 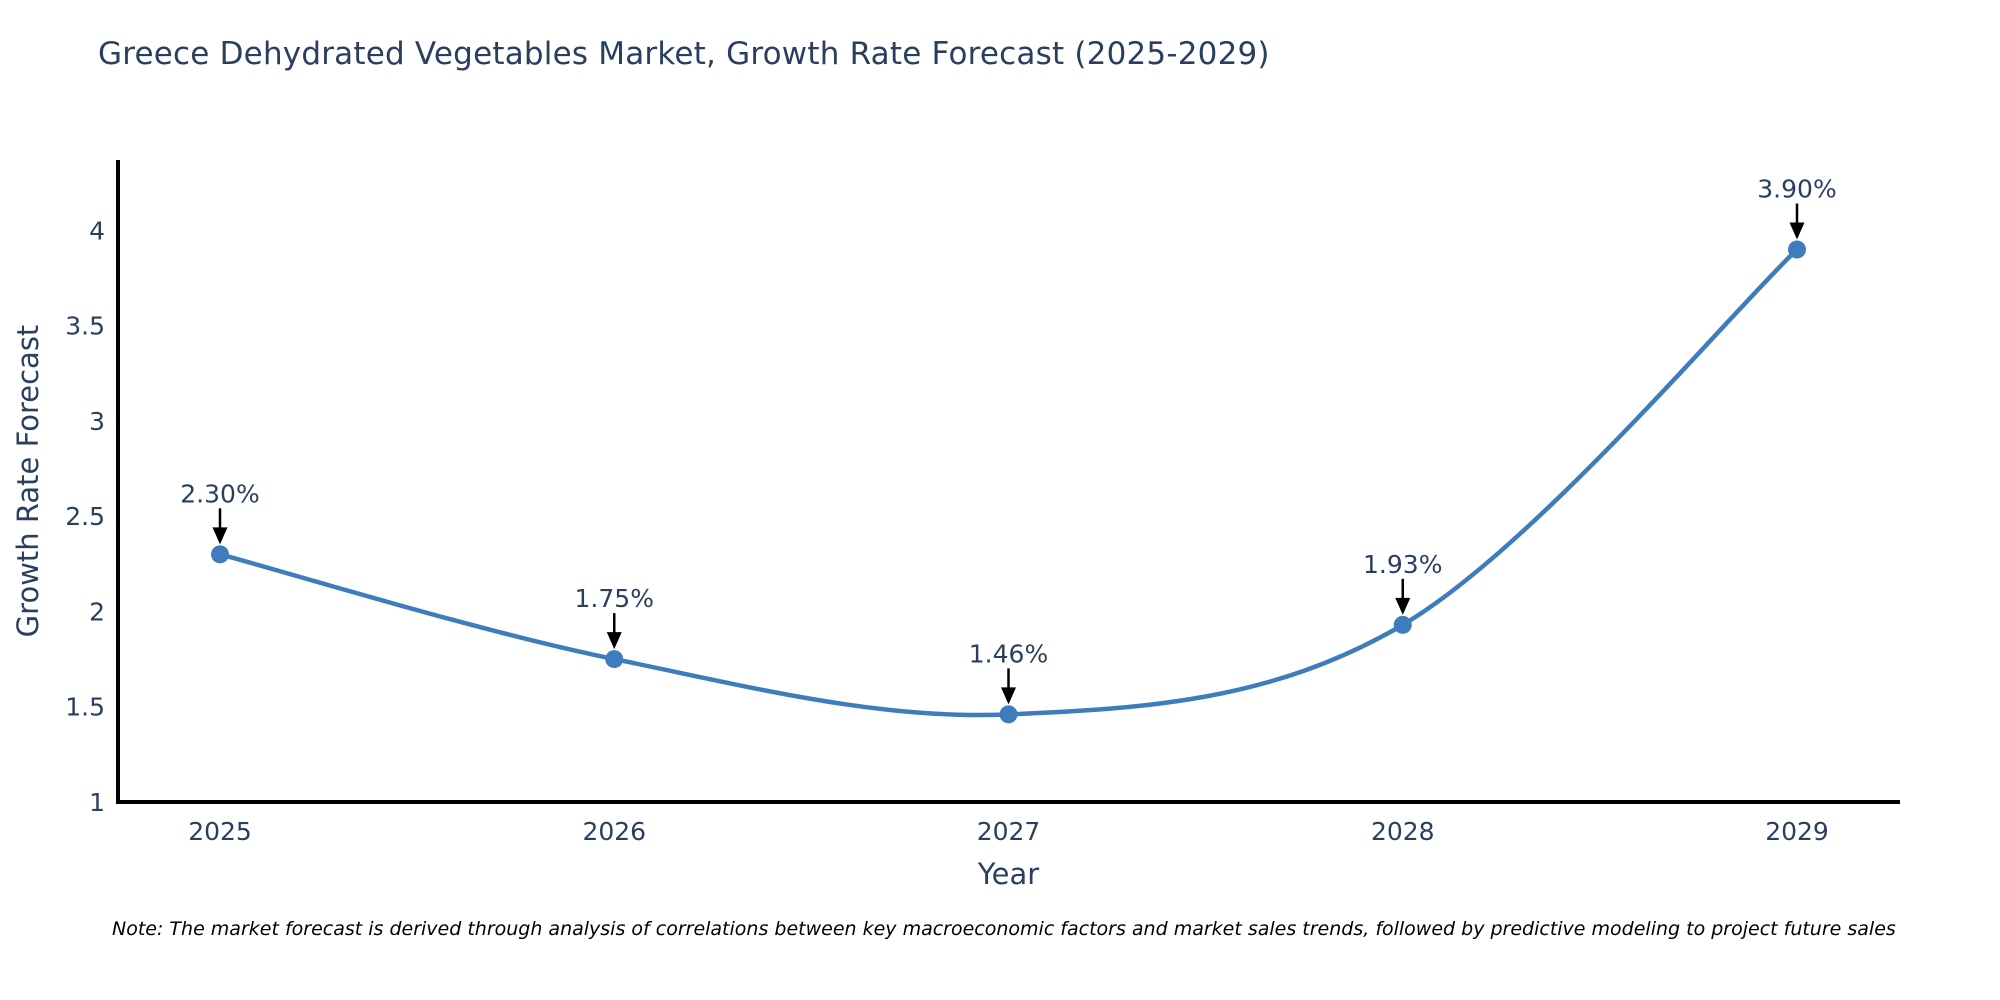 What do you see at coordinates (614, 831) in the screenshot?
I see `x-tick-label: 2026` at bounding box center [614, 831].